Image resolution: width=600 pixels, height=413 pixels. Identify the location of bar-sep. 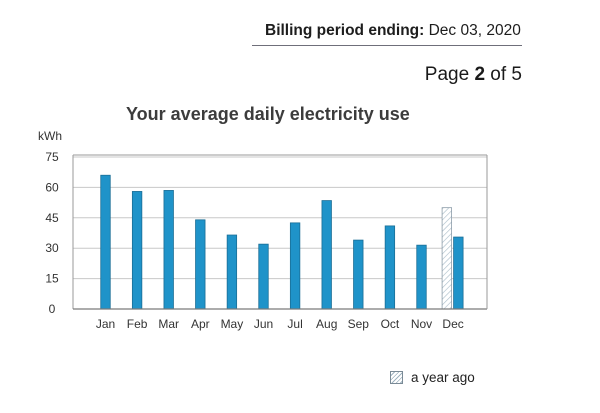
(358, 274).